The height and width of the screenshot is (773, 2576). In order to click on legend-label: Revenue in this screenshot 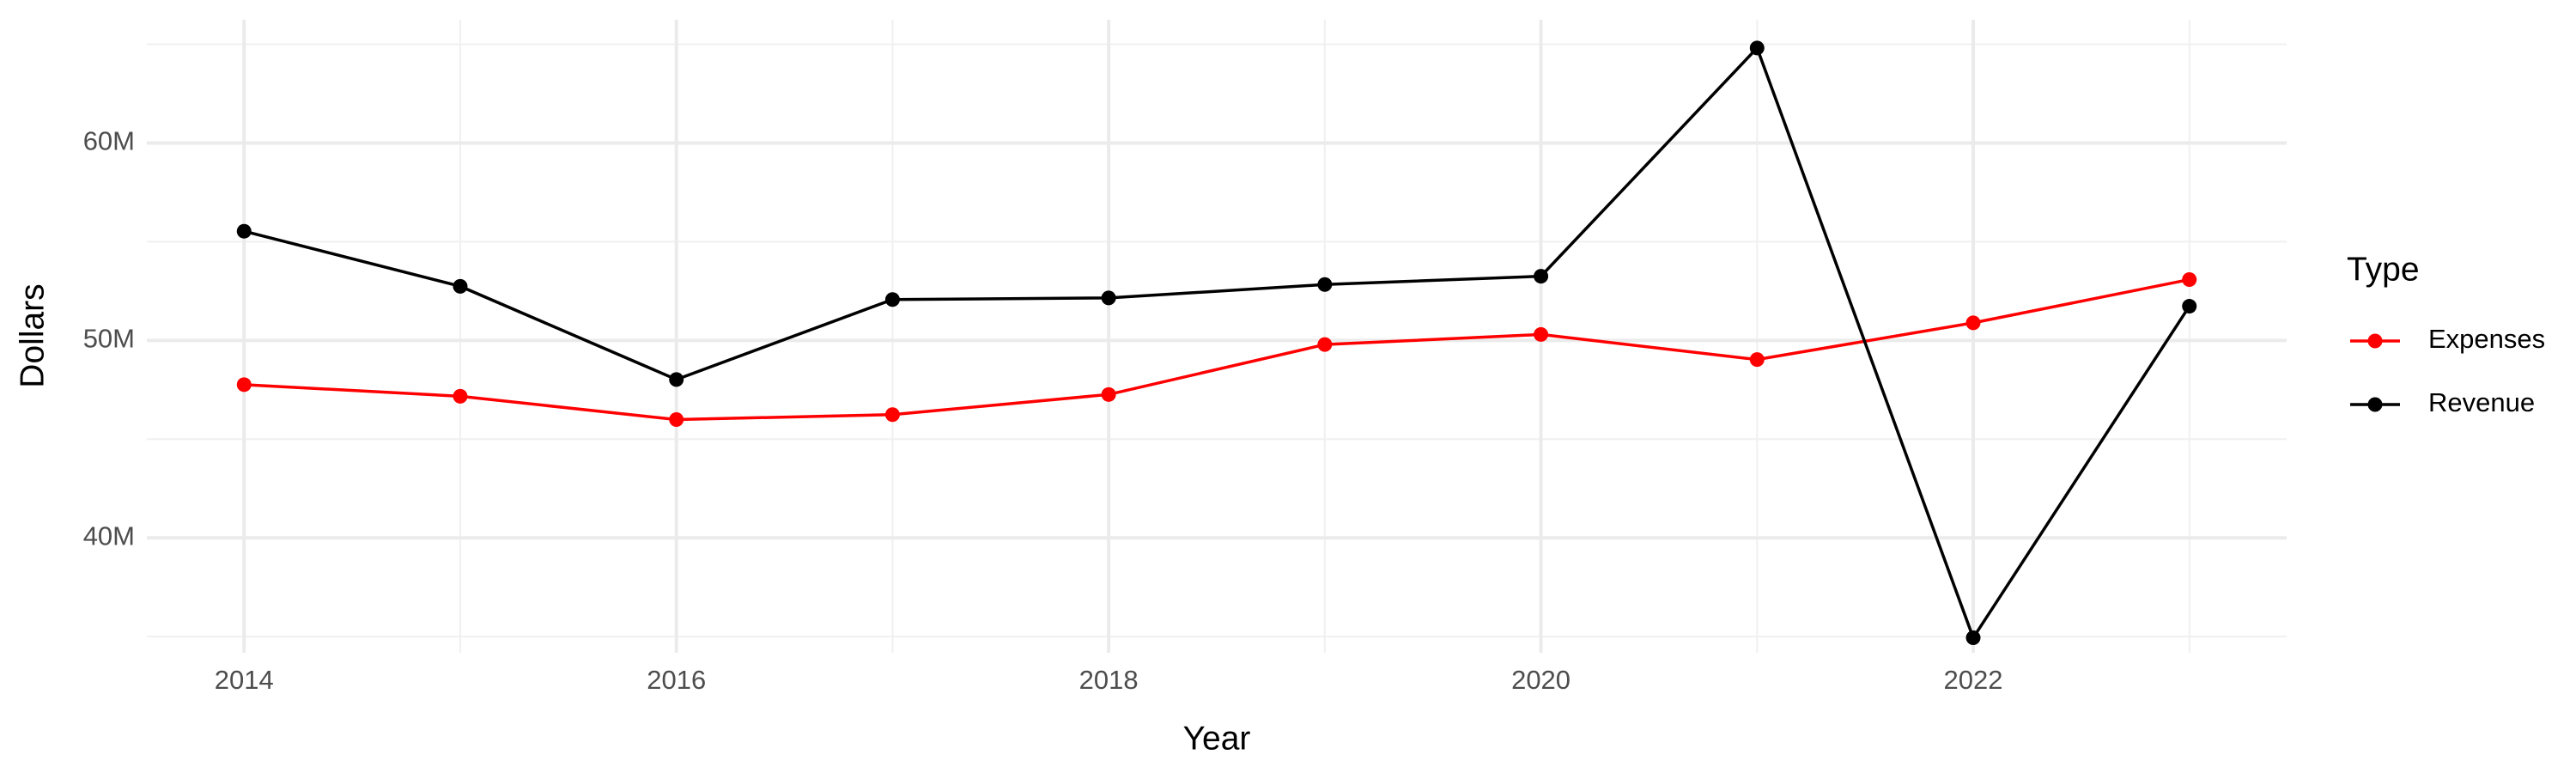, I will do `click(2481, 402)`.